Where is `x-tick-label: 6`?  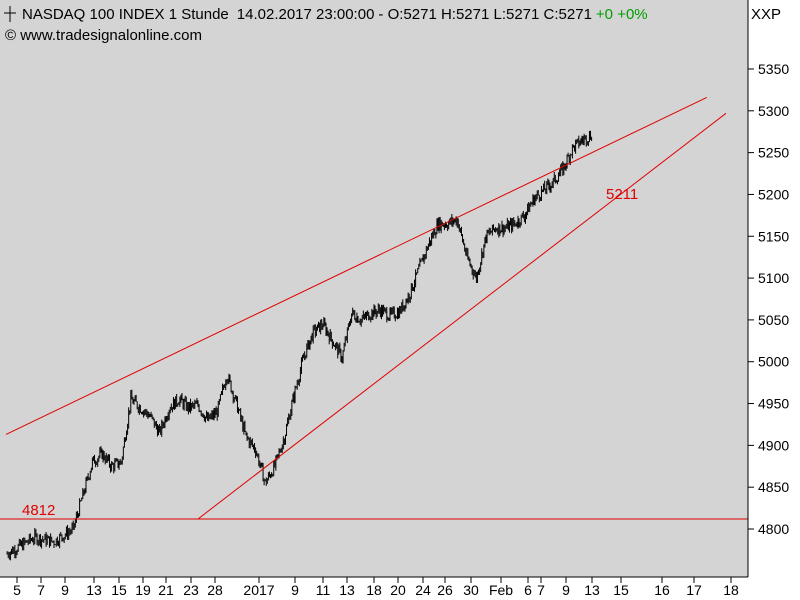 x-tick-label: 6 is located at coordinates (528, 590).